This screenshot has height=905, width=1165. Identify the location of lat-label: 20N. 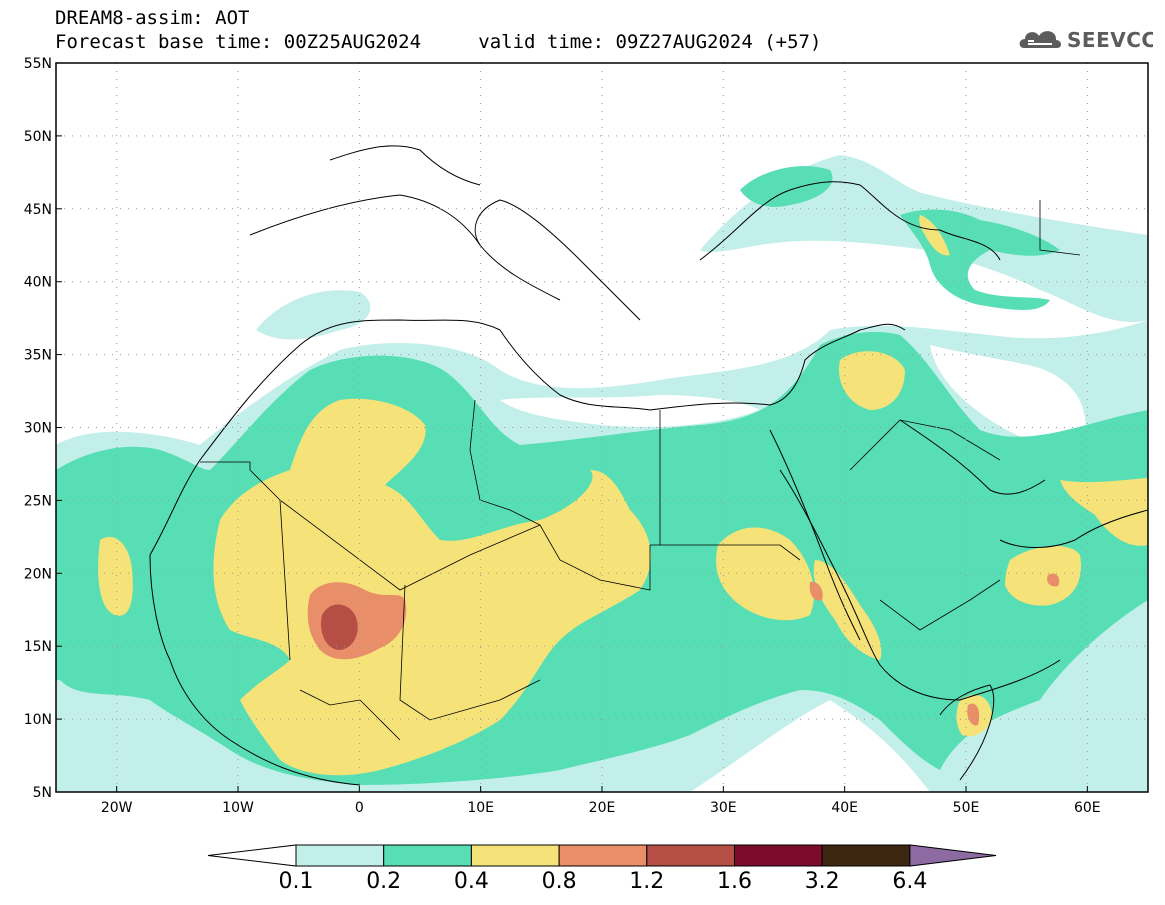
(38, 574).